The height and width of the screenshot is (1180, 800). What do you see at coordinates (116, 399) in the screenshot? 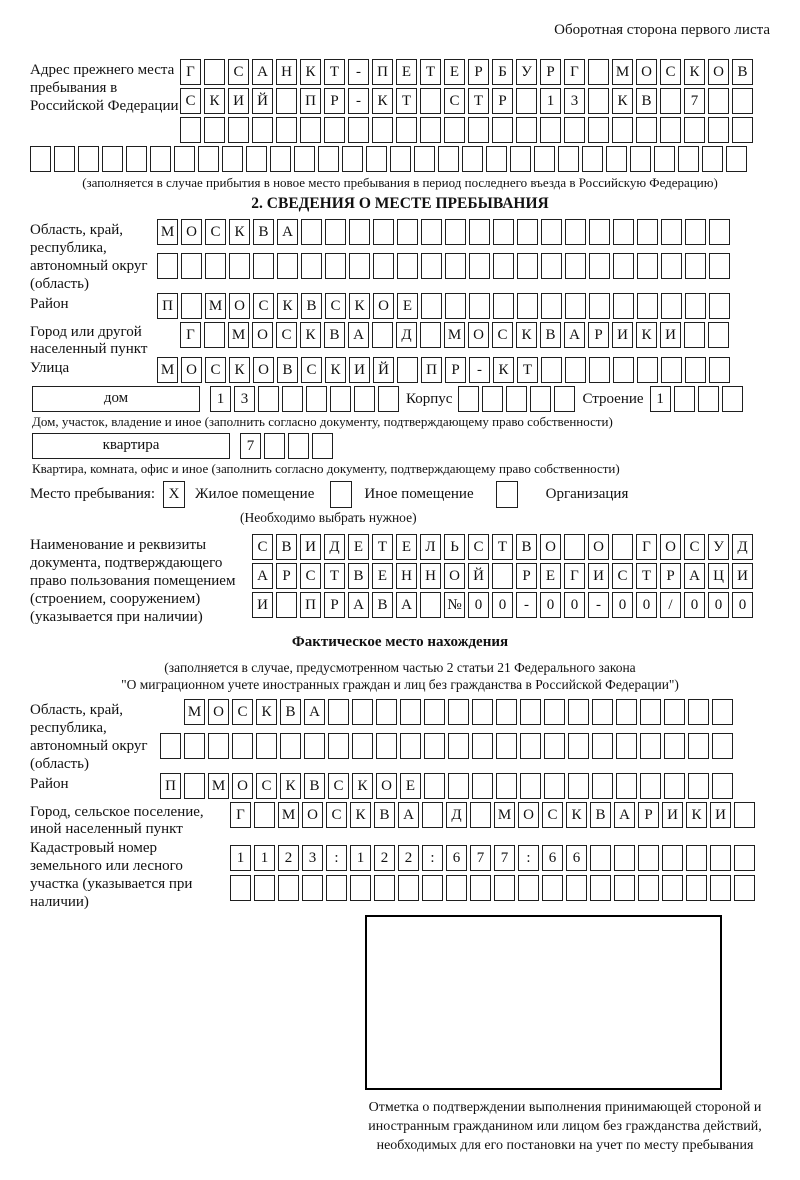
I see `house-box: дом` at bounding box center [116, 399].